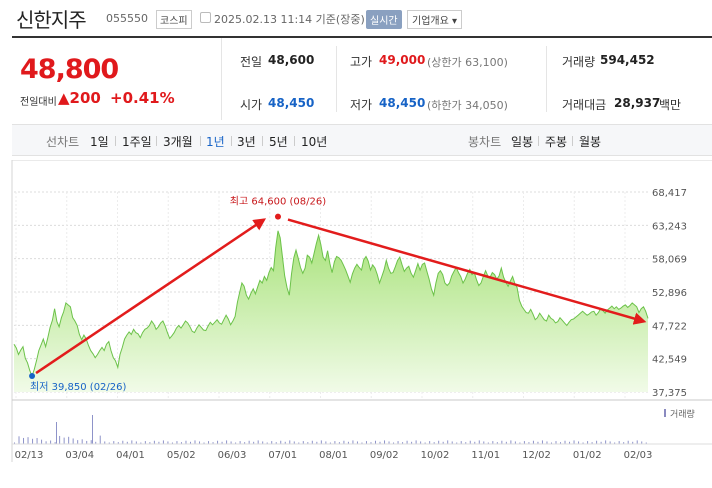 This screenshot has width=712, height=488. Describe the element at coordinates (137, 142) in the screenshot. I see `period-1w: 1주일` at that location.